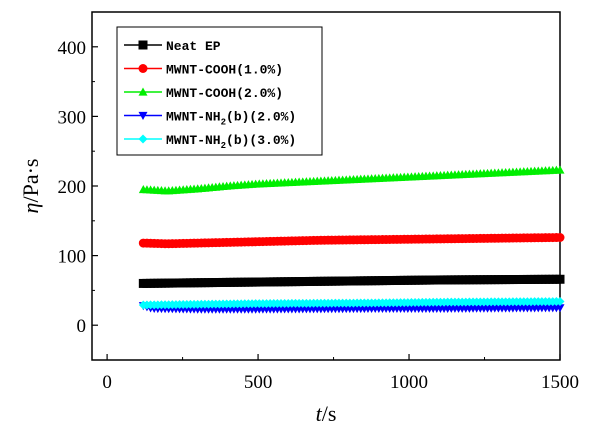 Image resolution: width=606 pixels, height=433 pixels. I want to click on y-axis-title: η/Pa·s, so click(30, 186).